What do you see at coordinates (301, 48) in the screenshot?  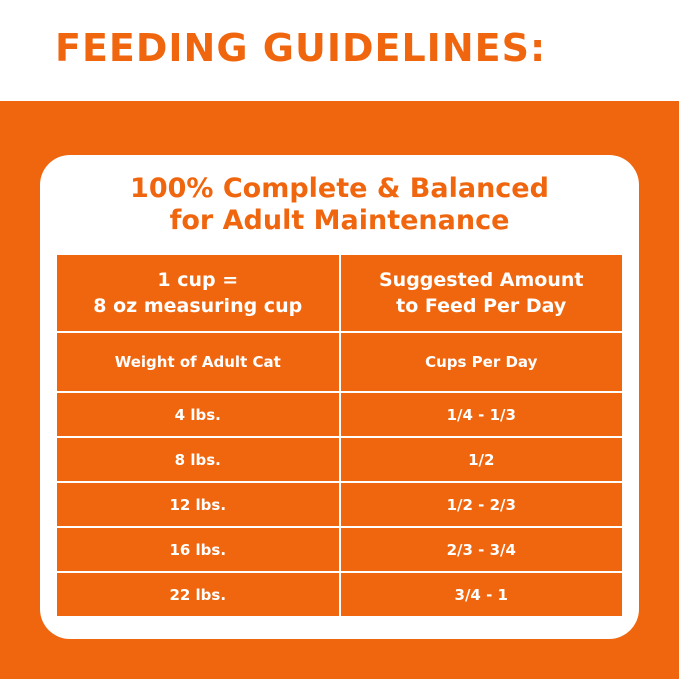 I see `page-title: FEEDING GUIDELINES:` at bounding box center [301, 48].